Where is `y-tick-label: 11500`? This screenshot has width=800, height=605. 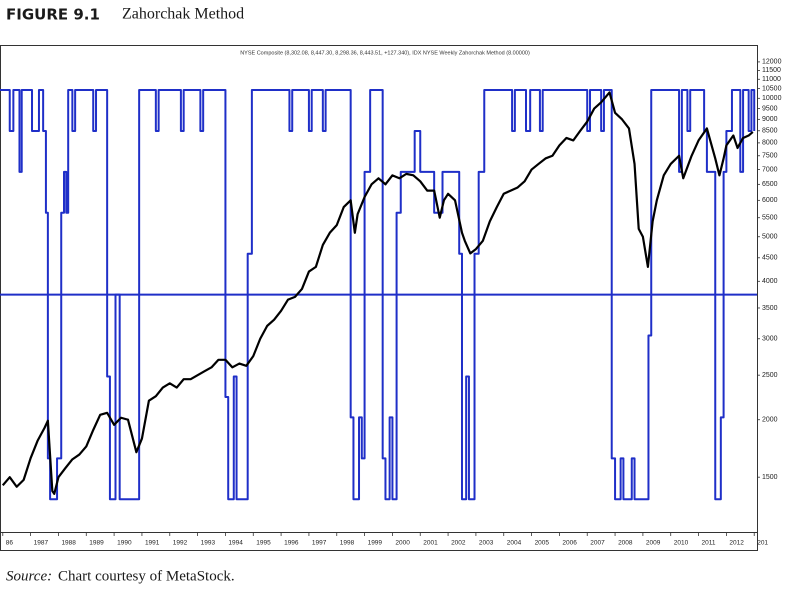 y-tick-label: 11500 is located at coordinates (771, 70).